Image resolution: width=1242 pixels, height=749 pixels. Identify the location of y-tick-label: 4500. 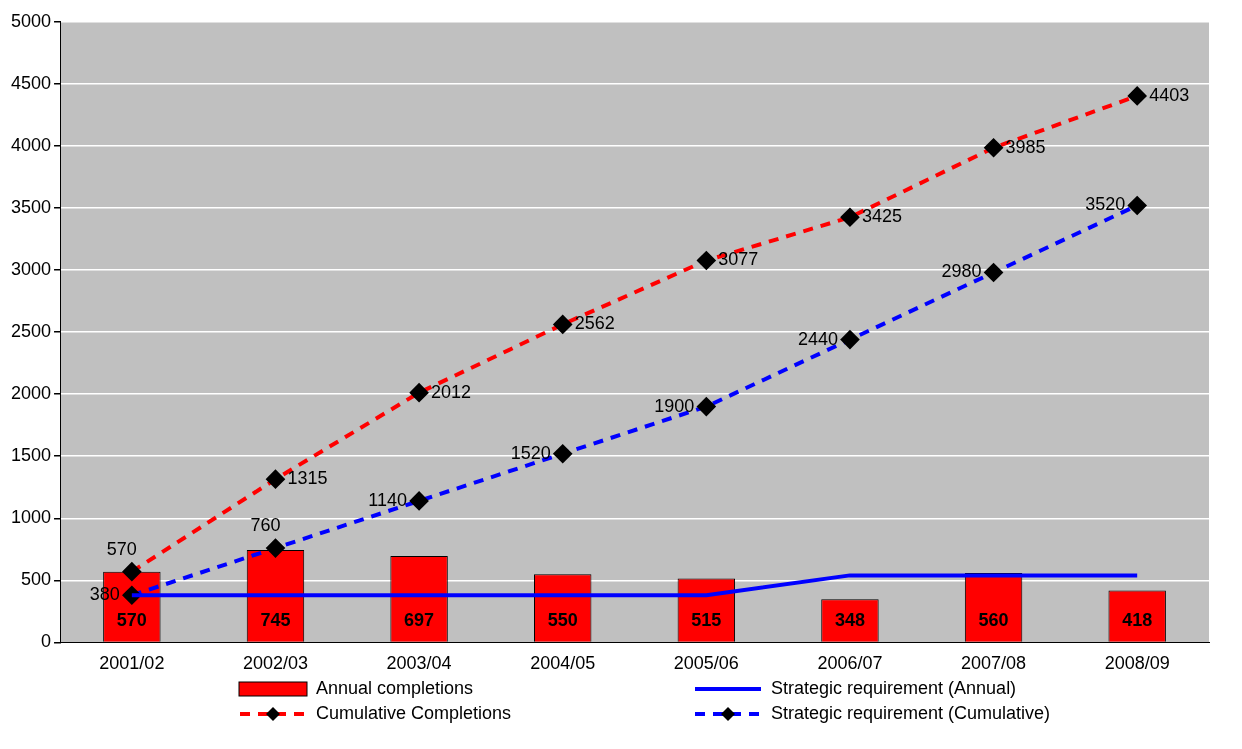
(31, 82).